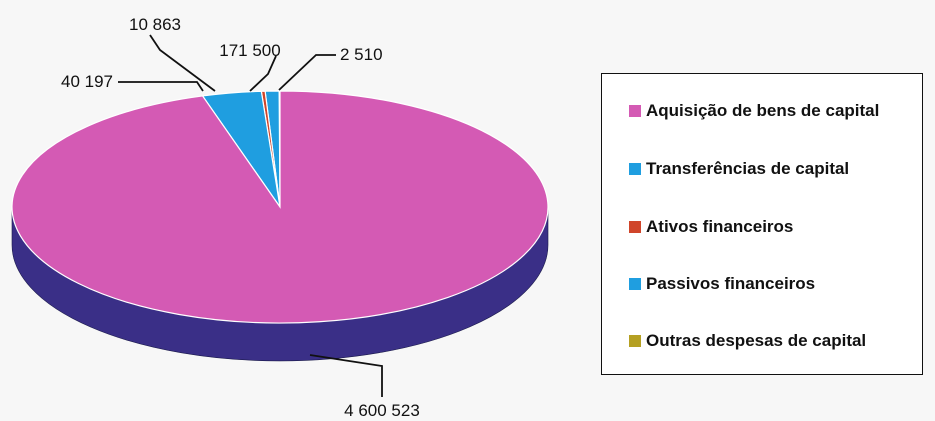 Image resolution: width=935 pixels, height=421 pixels. I want to click on legend-item-ativos: Ativos financeiros, so click(711, 227).